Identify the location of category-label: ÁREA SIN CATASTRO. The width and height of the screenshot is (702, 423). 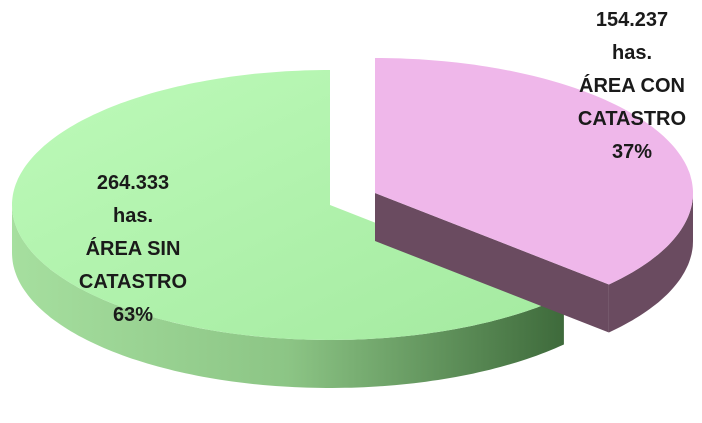
(133, 265).